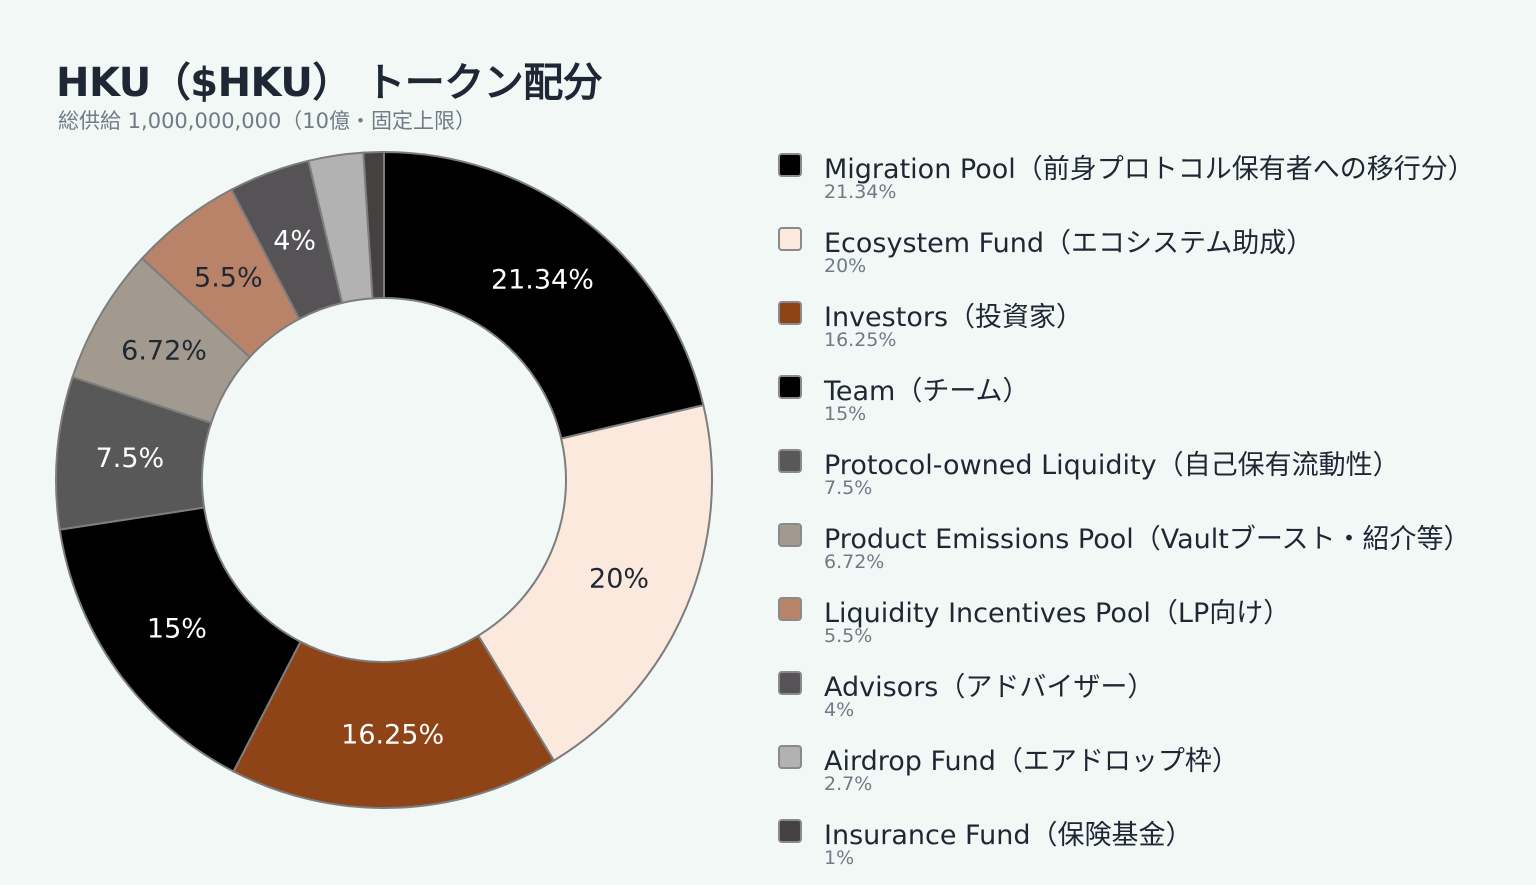  I want to click on legend-label: Ecosystem Fund（エコシステム助成）, so click(1069, 243).